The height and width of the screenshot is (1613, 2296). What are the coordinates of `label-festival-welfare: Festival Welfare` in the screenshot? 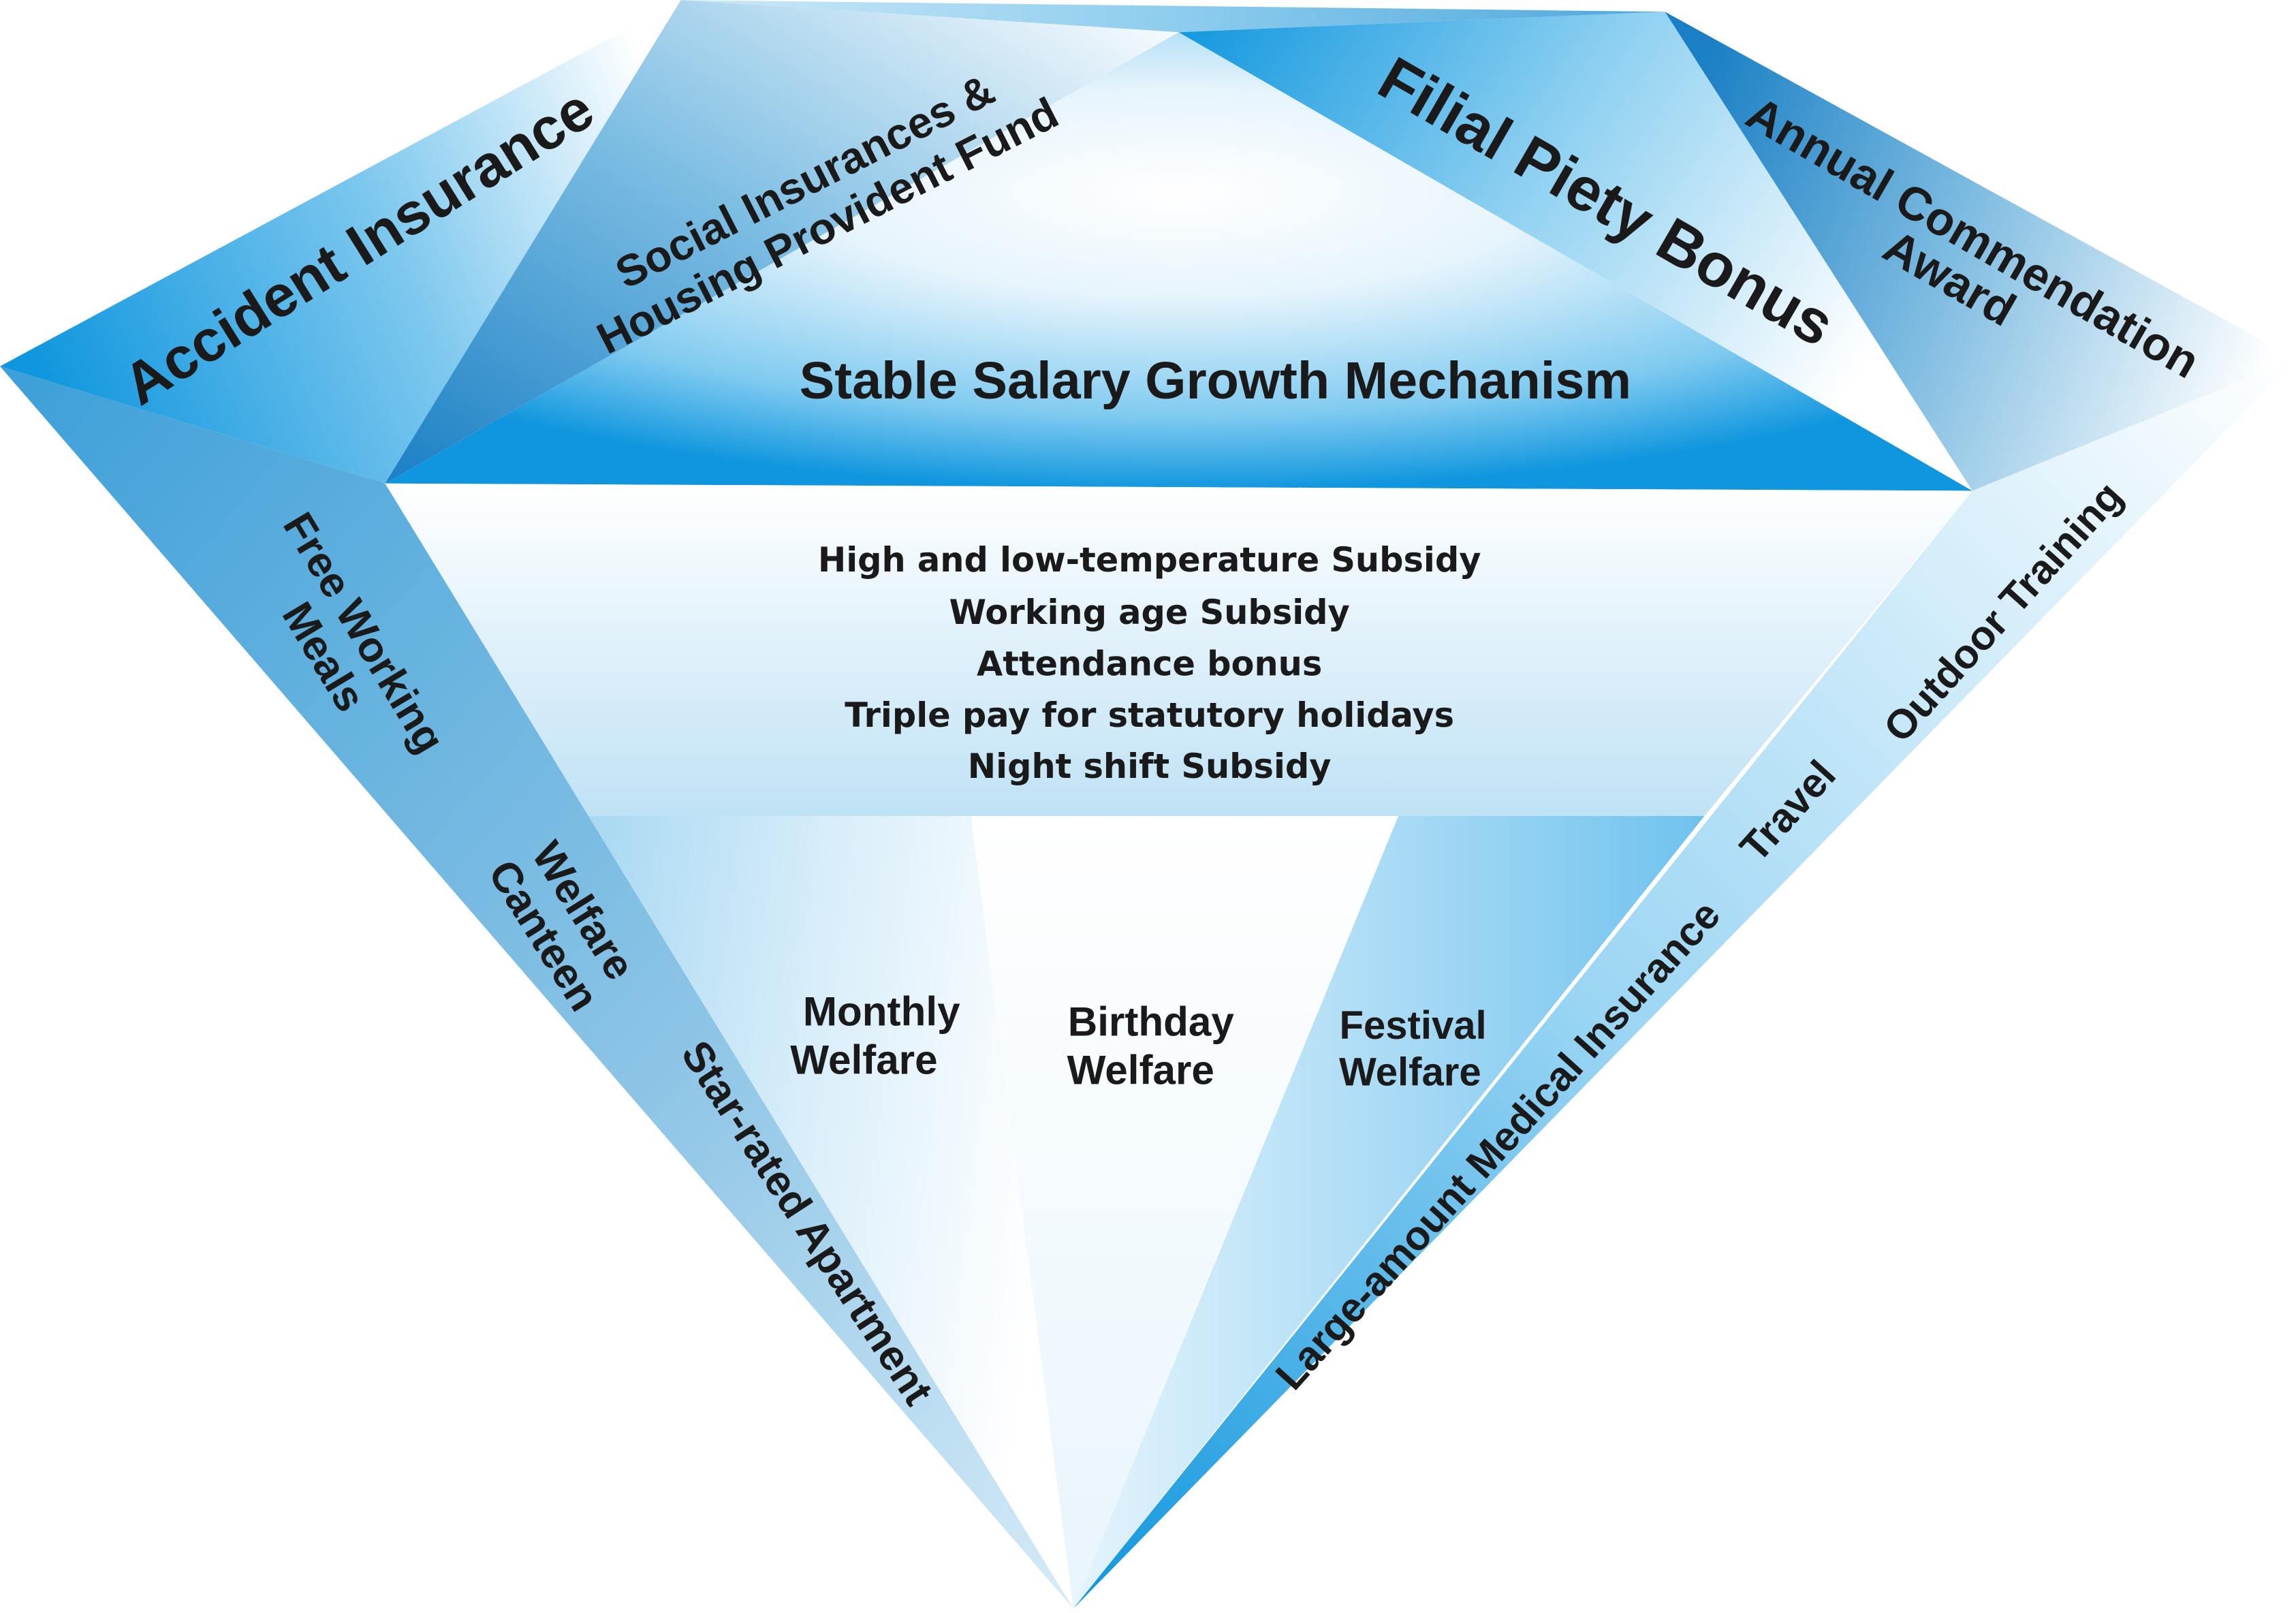 It's located at (1413, 1049).